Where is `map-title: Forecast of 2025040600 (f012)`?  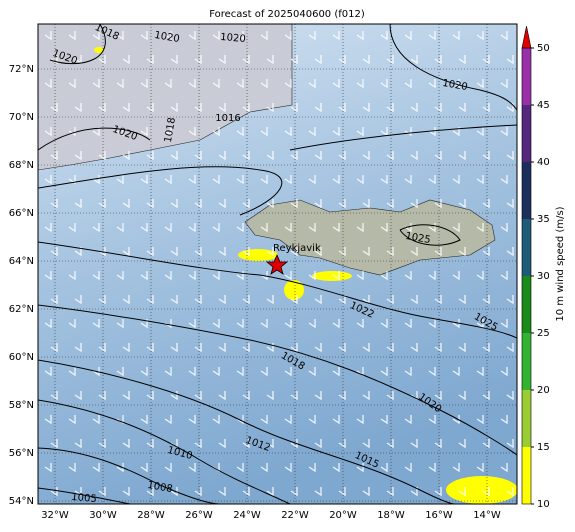
map-title: Forecast of 2025040600 (f012) is located at coordinates (287, 14).